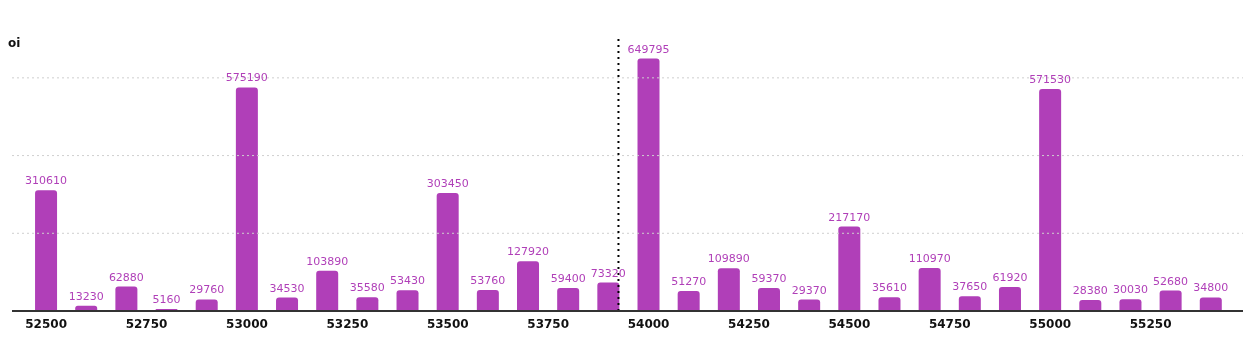  I want to click on data-label: 575190, so click(246, 78).